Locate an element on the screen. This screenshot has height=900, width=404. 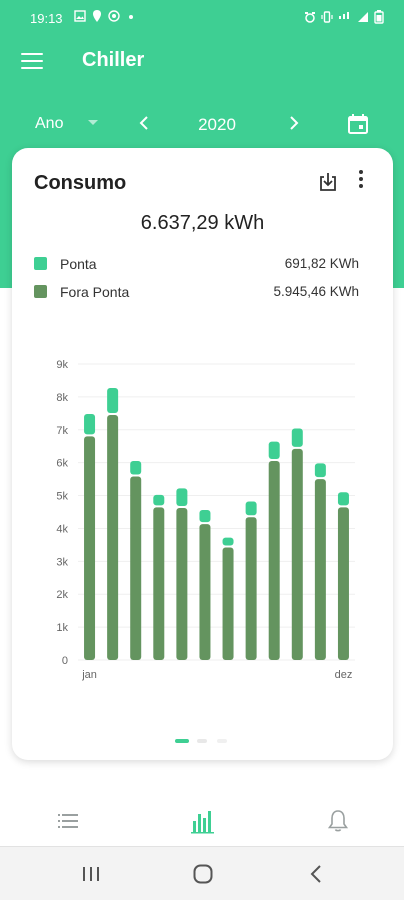
status-bar: 19:13 is located at coordinates (202, 18).